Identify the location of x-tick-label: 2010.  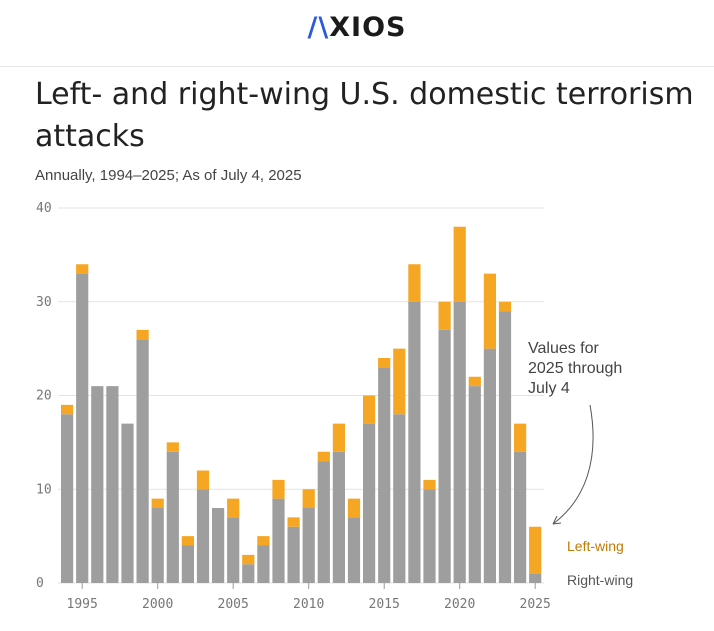
(308, 604).